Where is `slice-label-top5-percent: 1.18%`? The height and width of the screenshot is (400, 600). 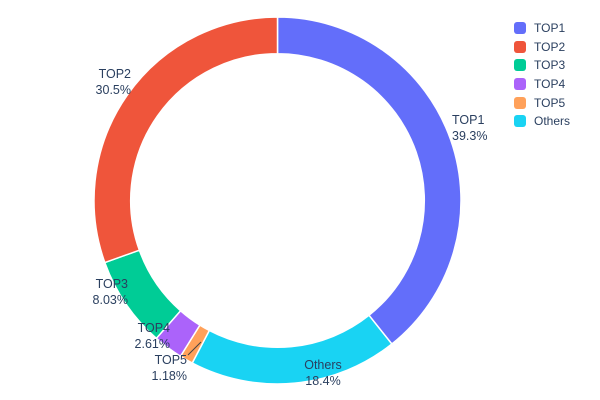
slice-label-top5-percent: 1.18% is located at coordinates (169, 376).